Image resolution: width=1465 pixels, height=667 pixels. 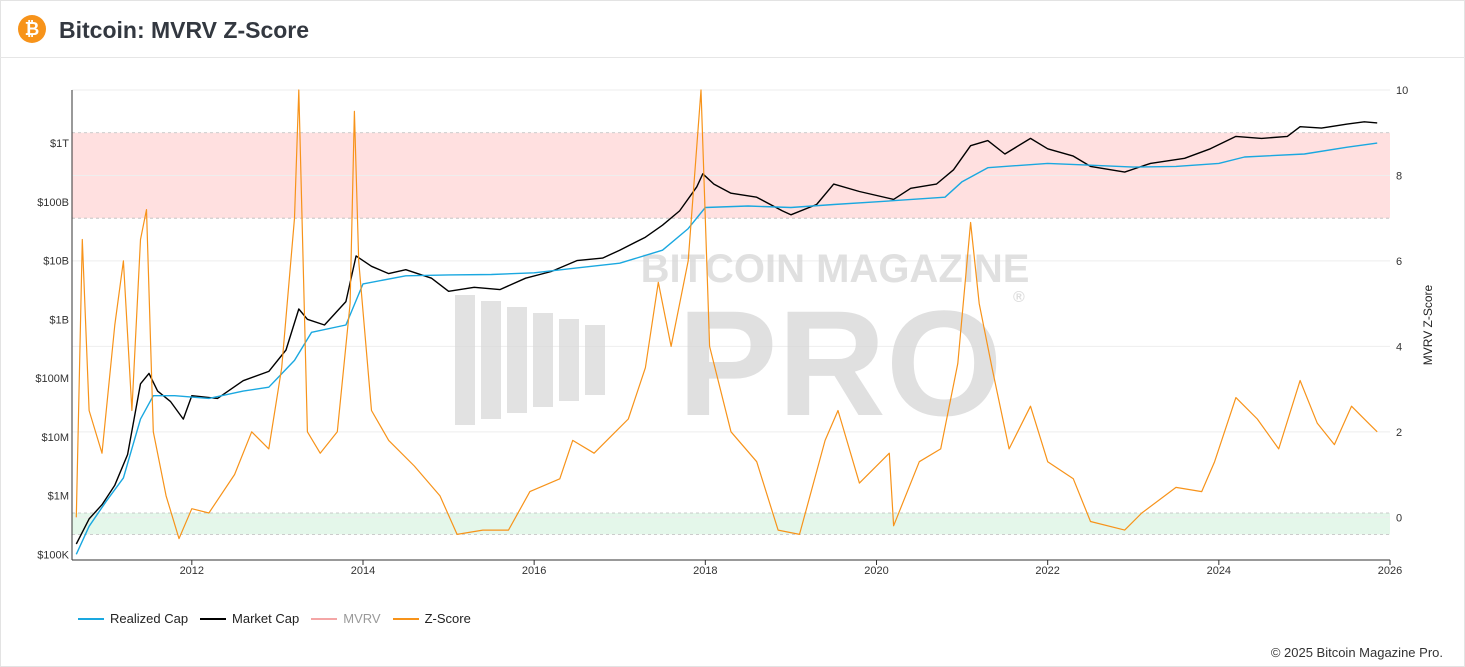 What do you see at coordinates (32, 29) in the screenshot?
I see `bitcoin-icon: ₿` at bounding box center [32, 29].